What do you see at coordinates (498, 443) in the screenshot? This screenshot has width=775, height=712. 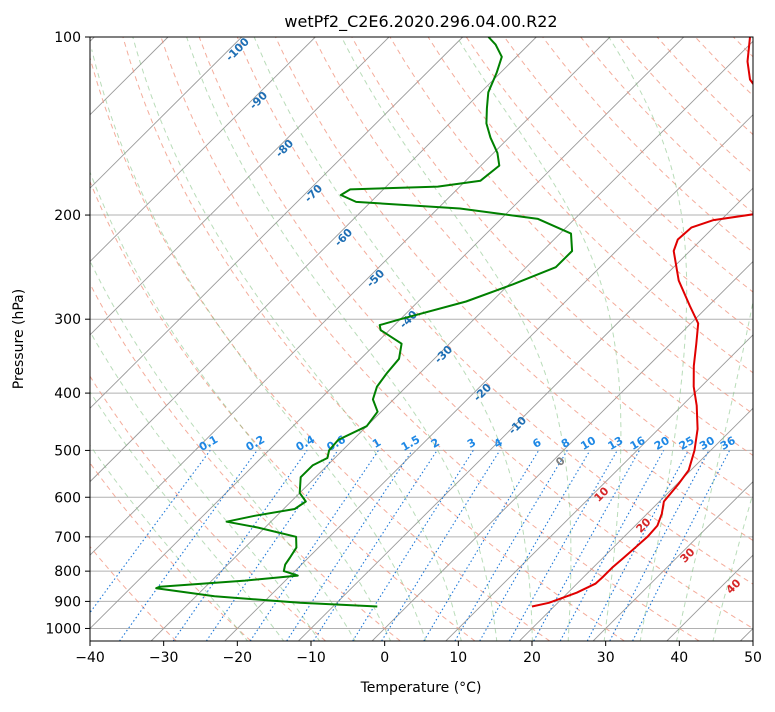 I see `mixing-ratio-label: 4` at bounding box center [498, 443].